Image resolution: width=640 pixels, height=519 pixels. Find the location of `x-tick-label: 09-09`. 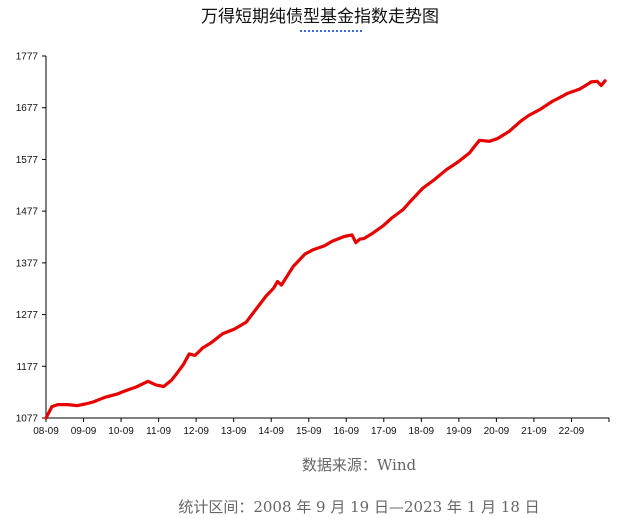

x-tick-label: 09-09 is located at coordinates (84, 431).